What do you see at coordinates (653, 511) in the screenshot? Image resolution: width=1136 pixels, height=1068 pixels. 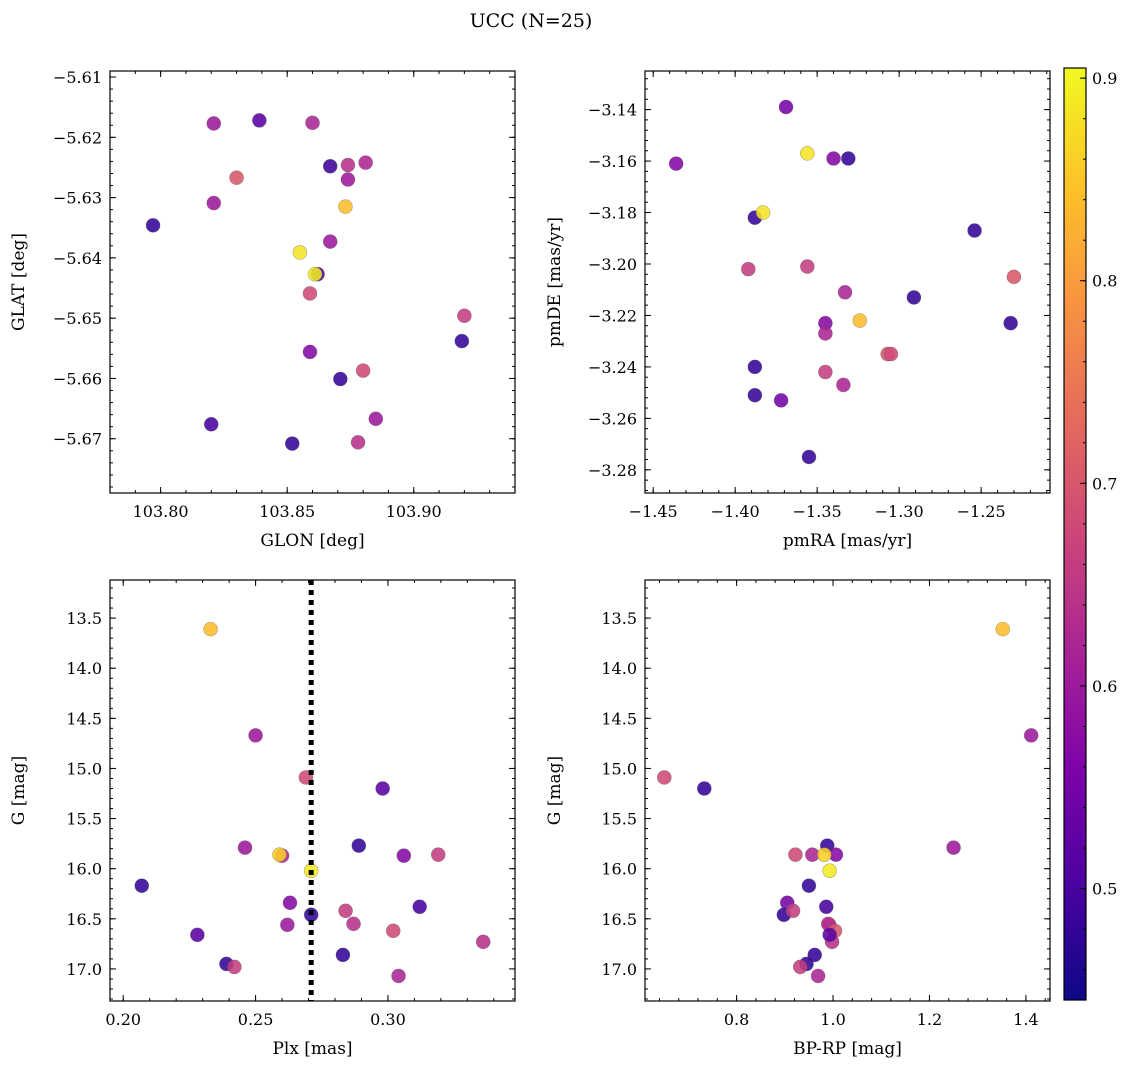 I see `x-tick-label: −1.45` at bounding box center [653, 511].